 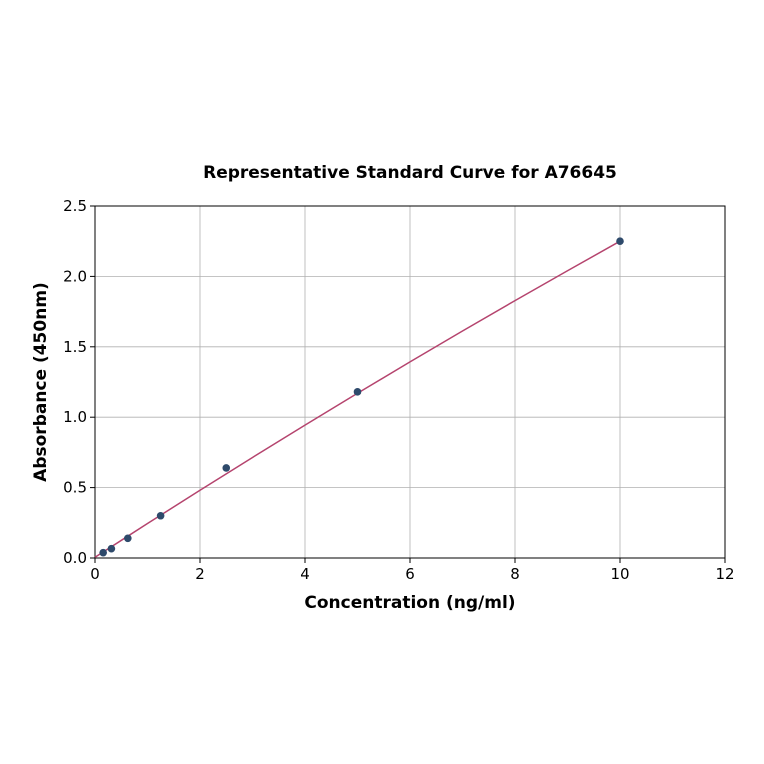 What do you see at coordinates (75, 206) in the screenshot?
I see `y-tick-label: 2.5` at bounding box center [75, 206].